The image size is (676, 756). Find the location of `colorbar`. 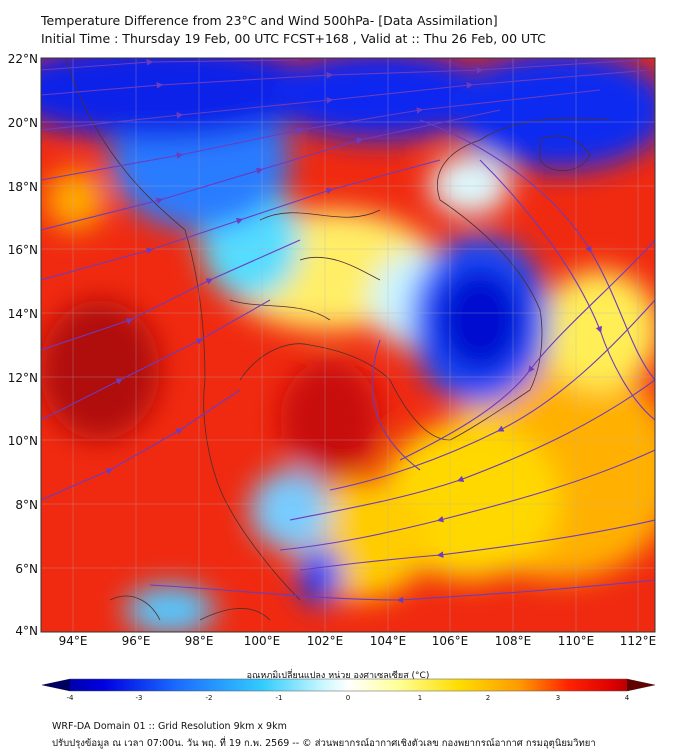

colorbar is located at coordinates (348, 685).